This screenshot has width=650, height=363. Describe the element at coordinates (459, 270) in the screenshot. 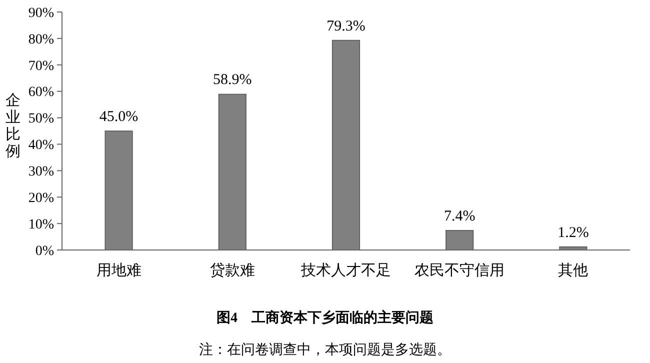

I see `x-tick-label: 农民不守信用` at that location.